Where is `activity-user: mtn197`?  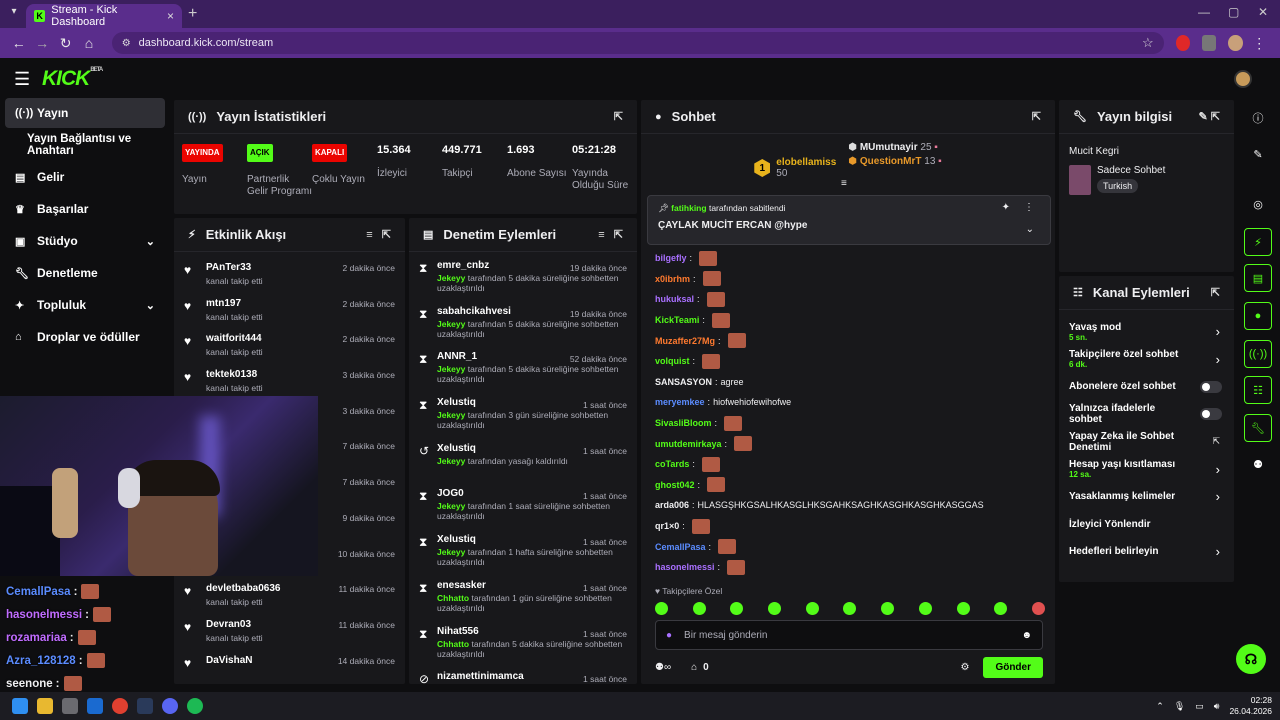 activity-user: mtn197 is located at coordinates (224, 303).